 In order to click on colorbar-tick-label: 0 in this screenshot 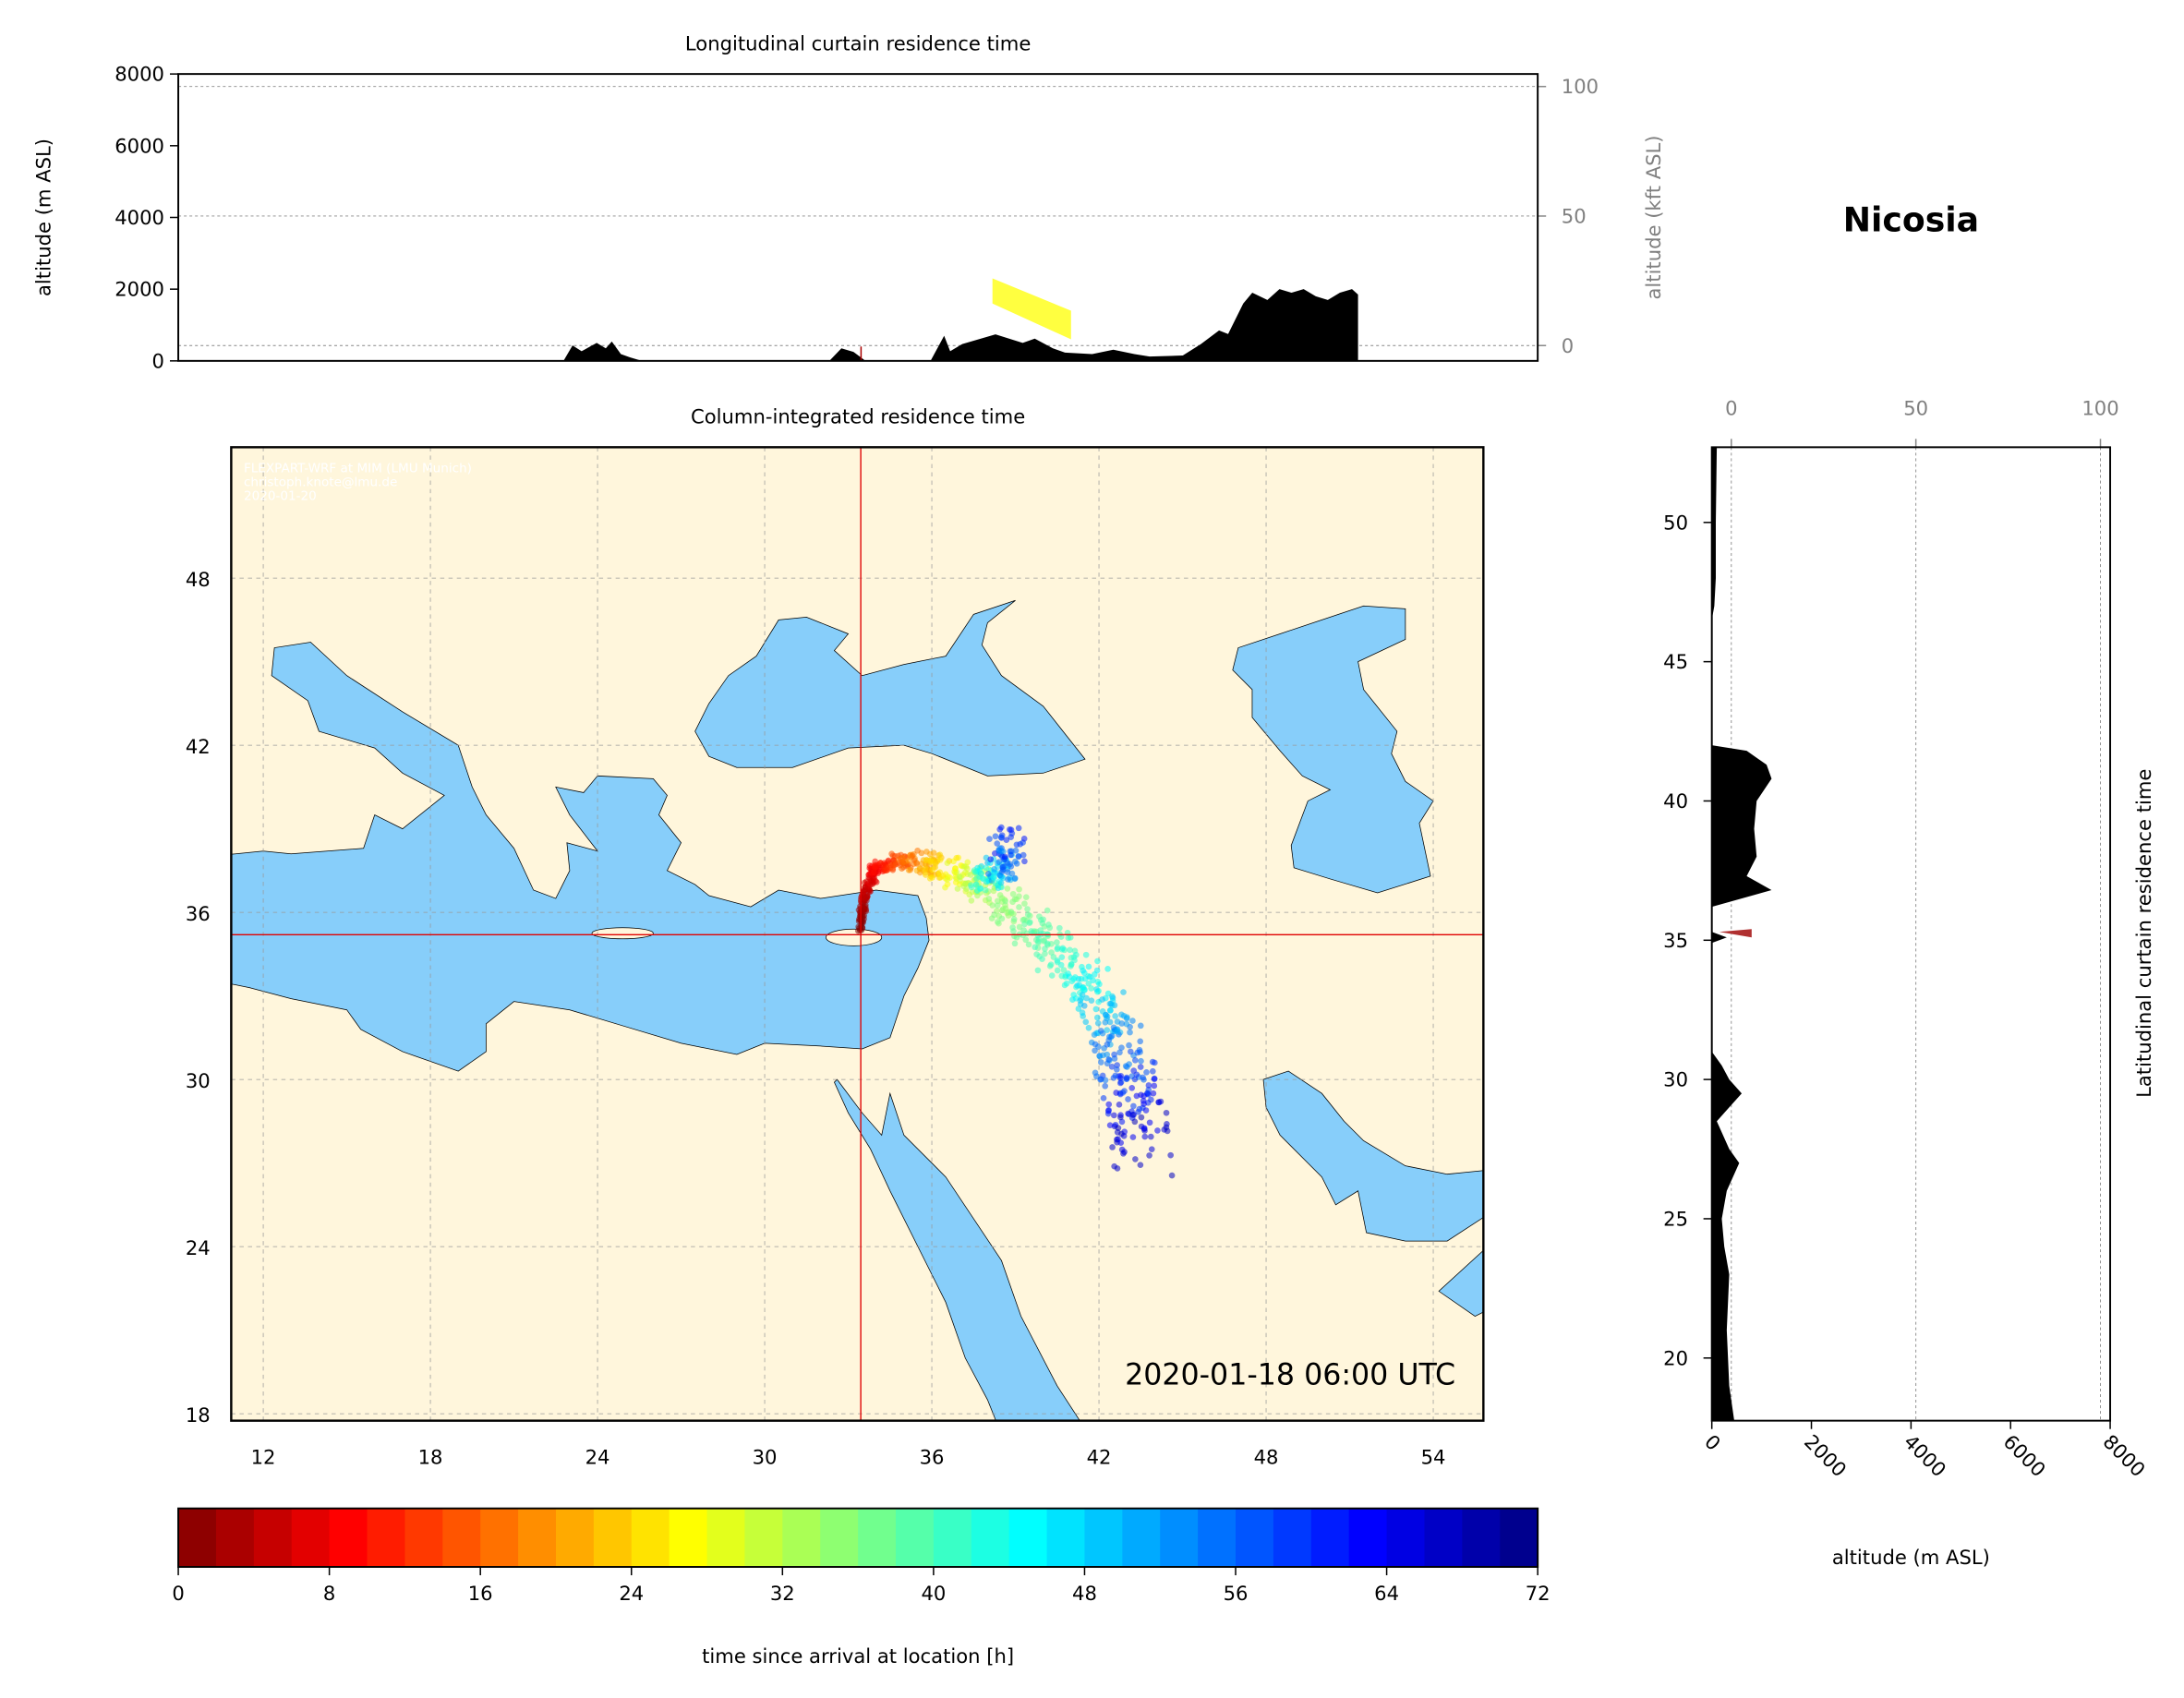, I will do `click(178, 1593)`.